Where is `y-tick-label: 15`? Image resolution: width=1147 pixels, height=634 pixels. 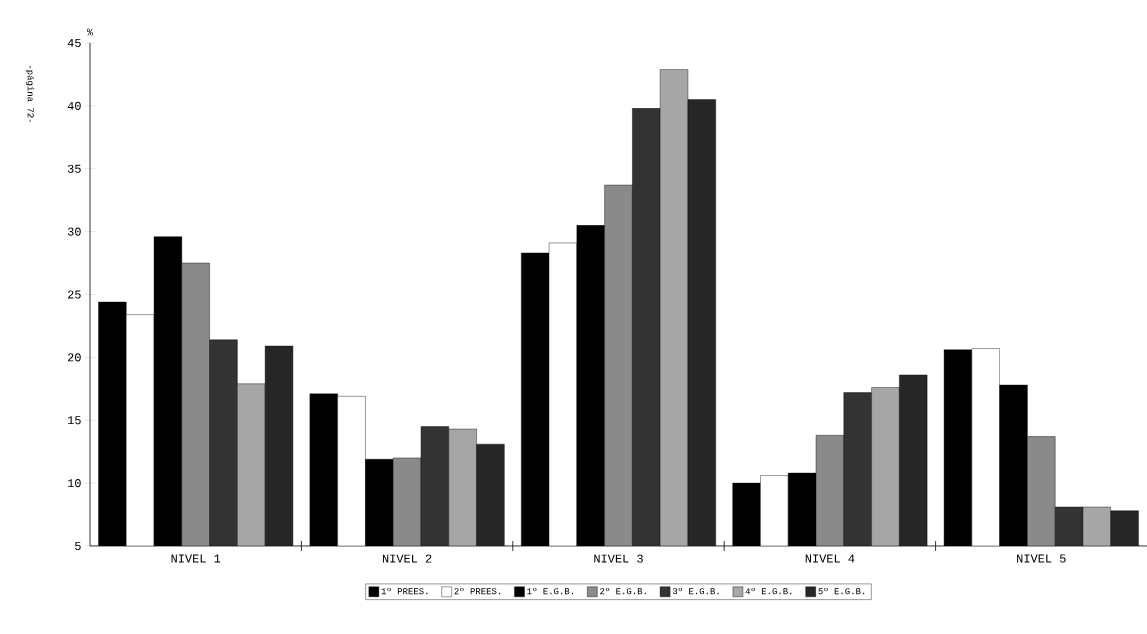 y-tick-label: 15 is located at coordinates (74, 420).